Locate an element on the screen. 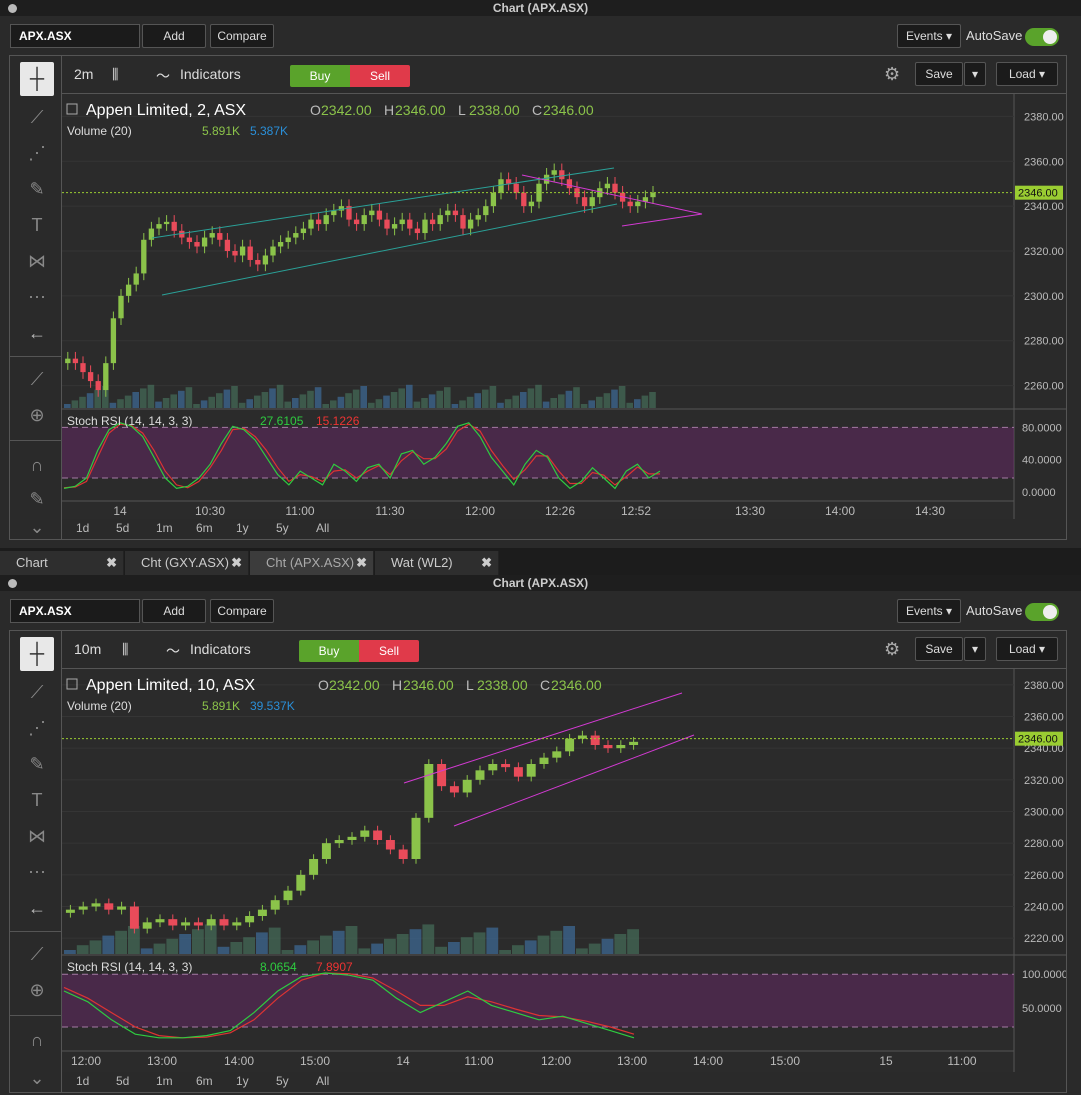 The width and height of the screenshot is (1081, 1095). range-bar: 1d 5d 1m 6m 1y 5y All is located at coordinates (564, 1081).